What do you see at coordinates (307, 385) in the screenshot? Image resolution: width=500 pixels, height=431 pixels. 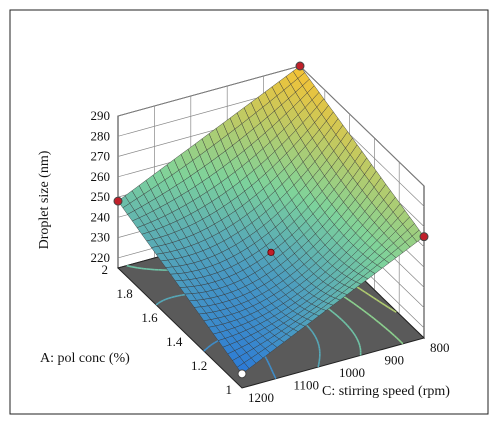 I see `y-tick-label: 1100` at bounding box center [307, 385].